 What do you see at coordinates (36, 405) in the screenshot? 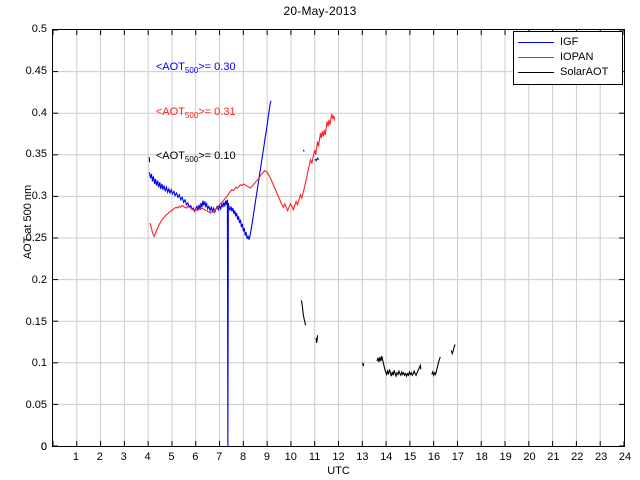
I see `y-tick-label: 0.05` at bounding box center [36, 405].